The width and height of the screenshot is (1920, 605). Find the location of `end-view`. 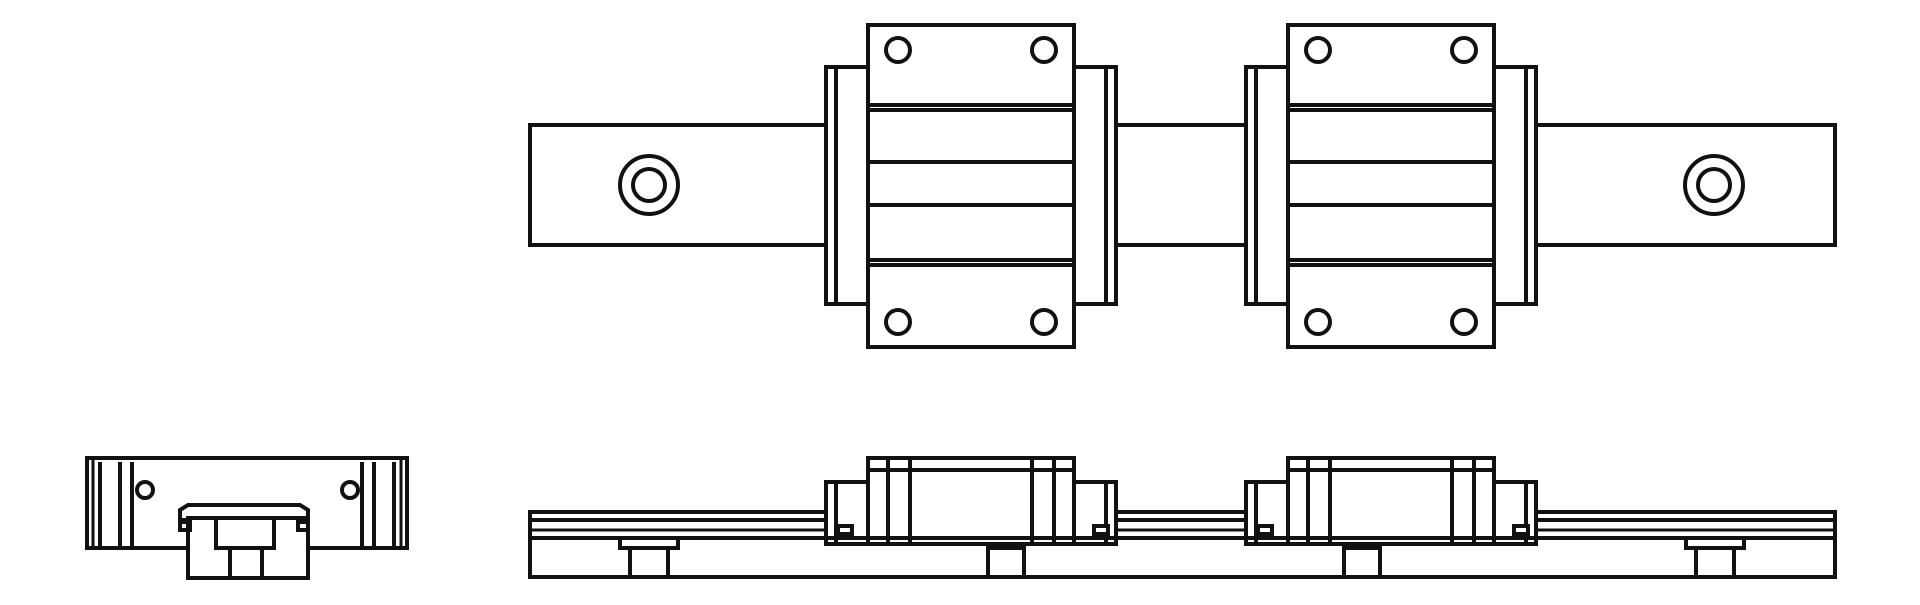

end-view is located at coordinates (247, 518).